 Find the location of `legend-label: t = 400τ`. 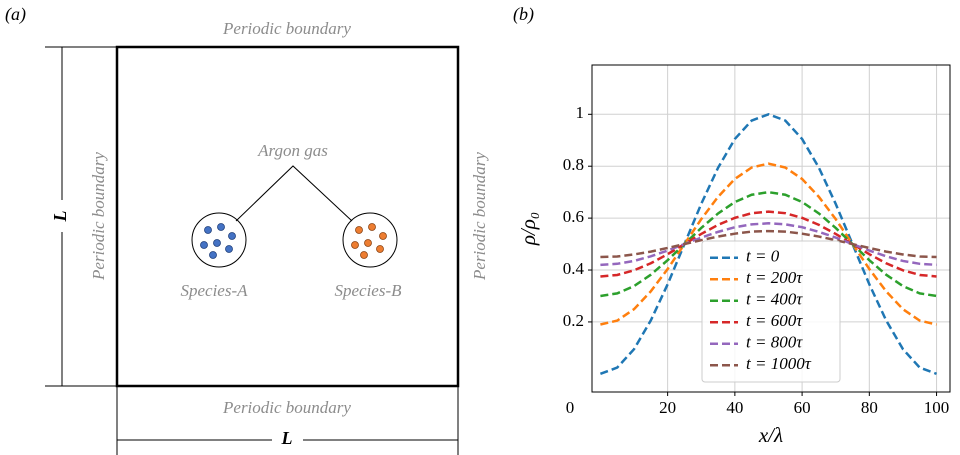

legend-label: t = 400τ is located at coordinates (774, 299).